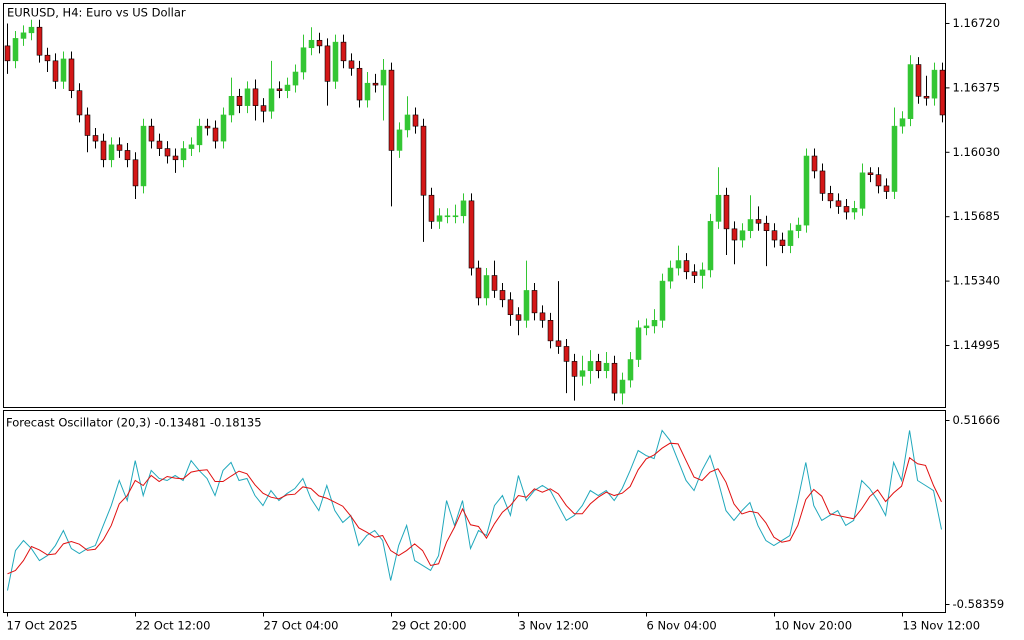 Image resolution: width=1024 pixels, height=640 pixels. I want to click on y-tick-label: 1.16720, so click(977, 23).